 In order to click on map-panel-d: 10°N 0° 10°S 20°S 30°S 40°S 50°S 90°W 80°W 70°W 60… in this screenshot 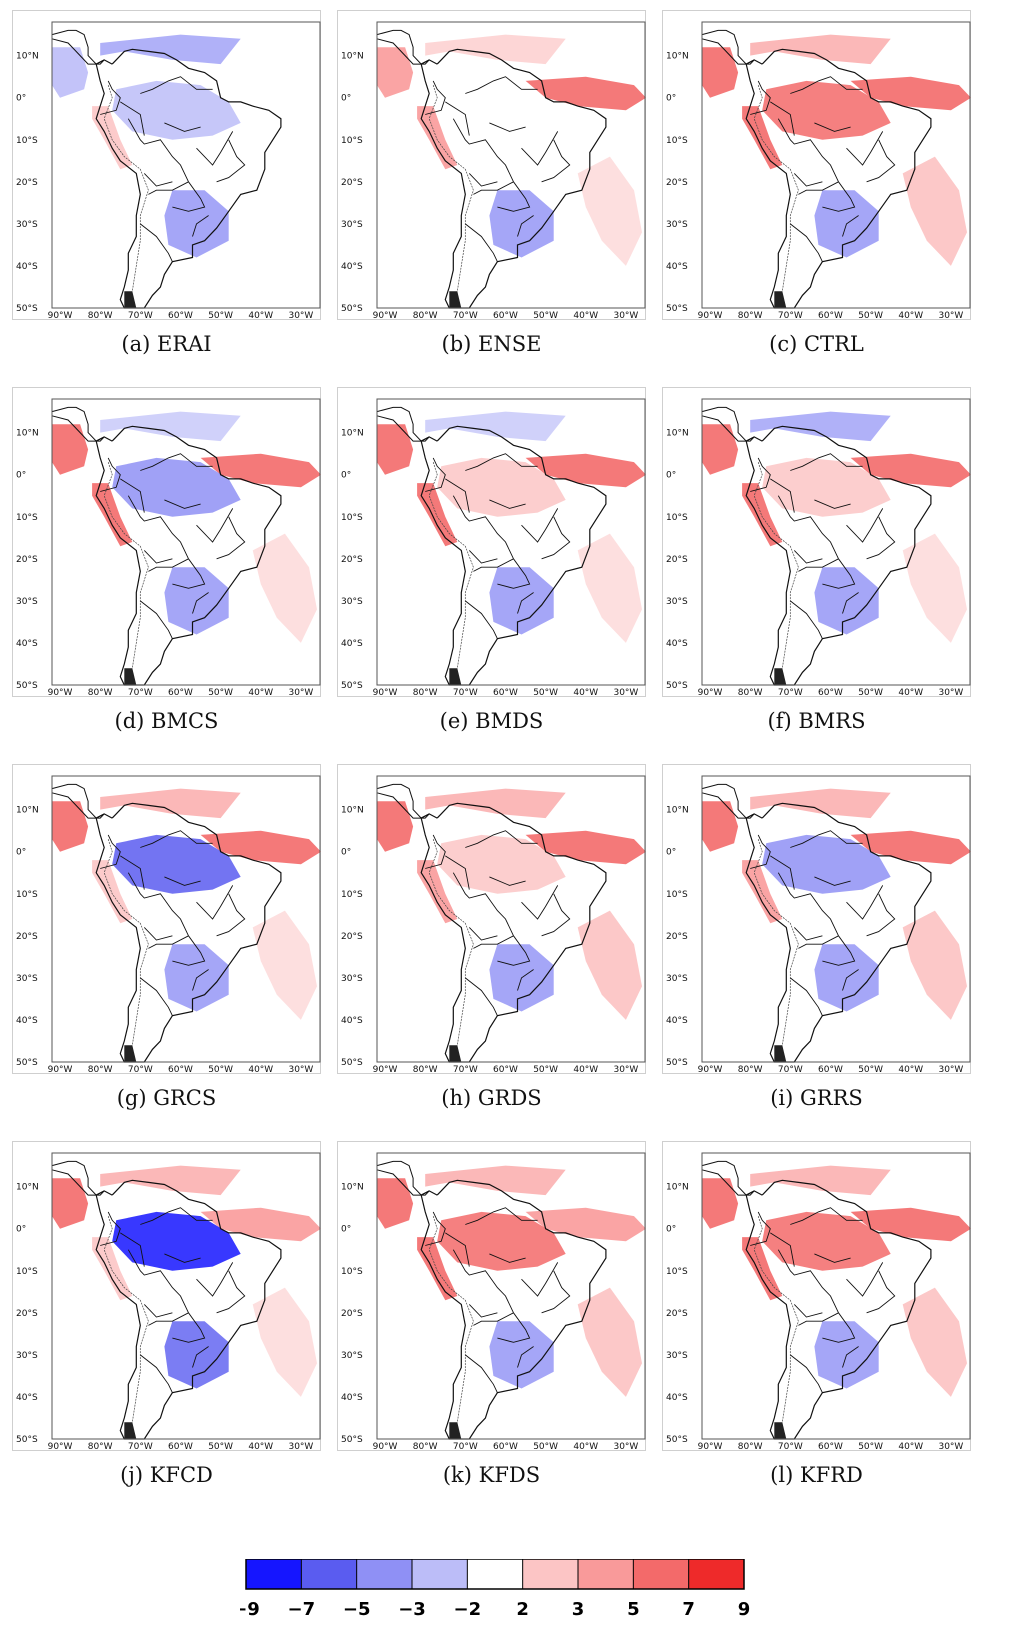, I will do `click(166, 567)`.